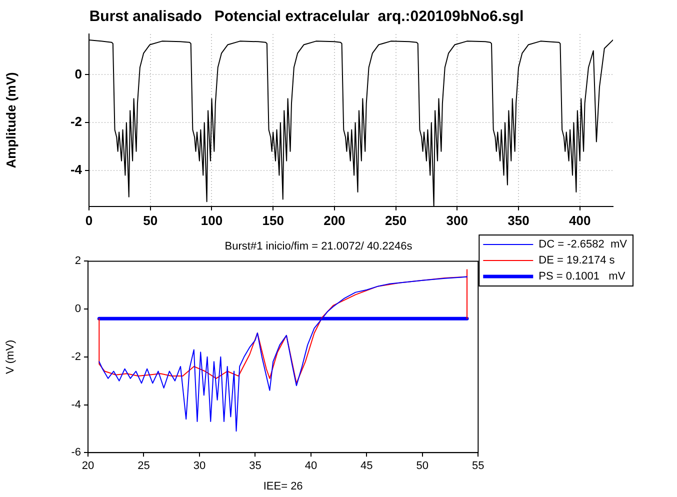 This screenshot has height=497, width=677. Describe the element at coordinates (306, 17) in the screenshot. I see `chart-title: Burst analisado Potencial extracelular arq.:020109bNo6.sgl` at that location.